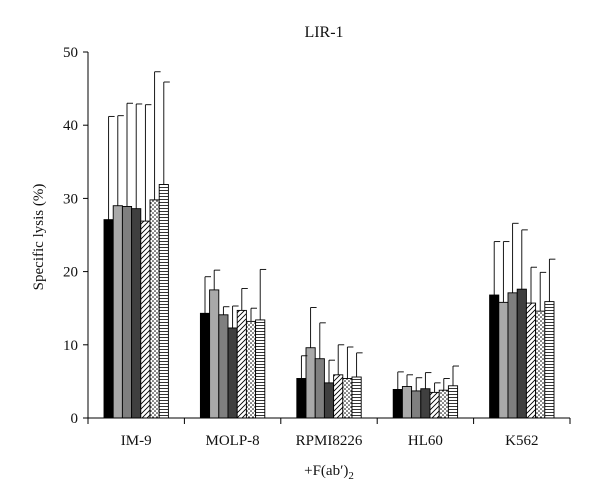 The width and height of the screenshot is (600, 502). I want to click on y-tick-label: 50, so click(70, 53).